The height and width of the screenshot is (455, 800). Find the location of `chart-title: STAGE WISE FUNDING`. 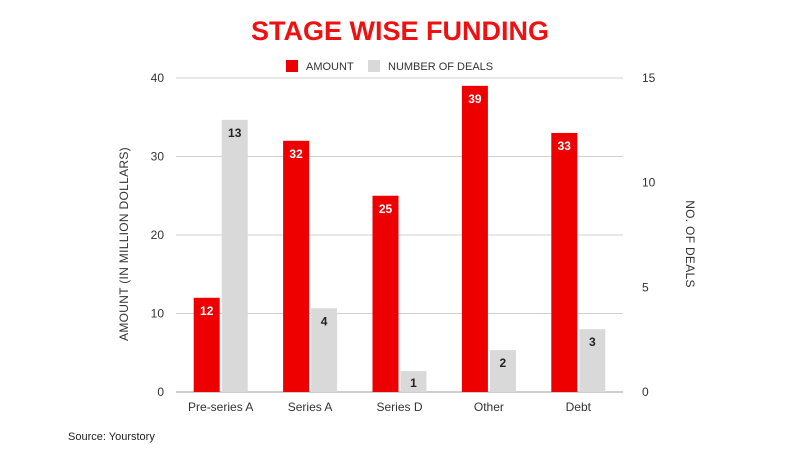

chart-title: STAGE WISE FUNDING is located at coordinates (400, 31).